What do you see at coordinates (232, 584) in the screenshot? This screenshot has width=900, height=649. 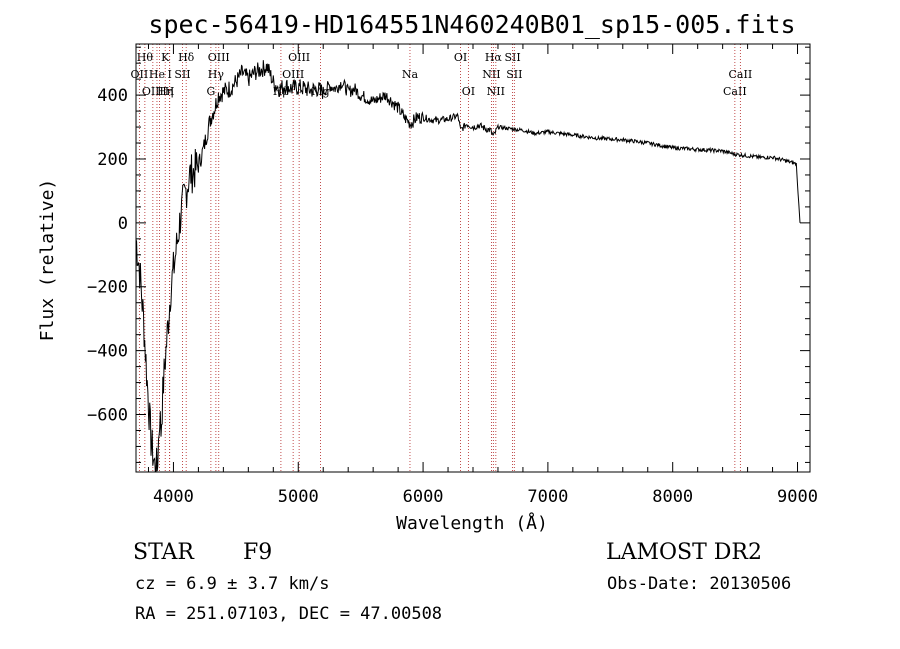 I see `redshift-velocity: cz = 6.9 ± 3.7 km/s` at bounding box center [232, 584].